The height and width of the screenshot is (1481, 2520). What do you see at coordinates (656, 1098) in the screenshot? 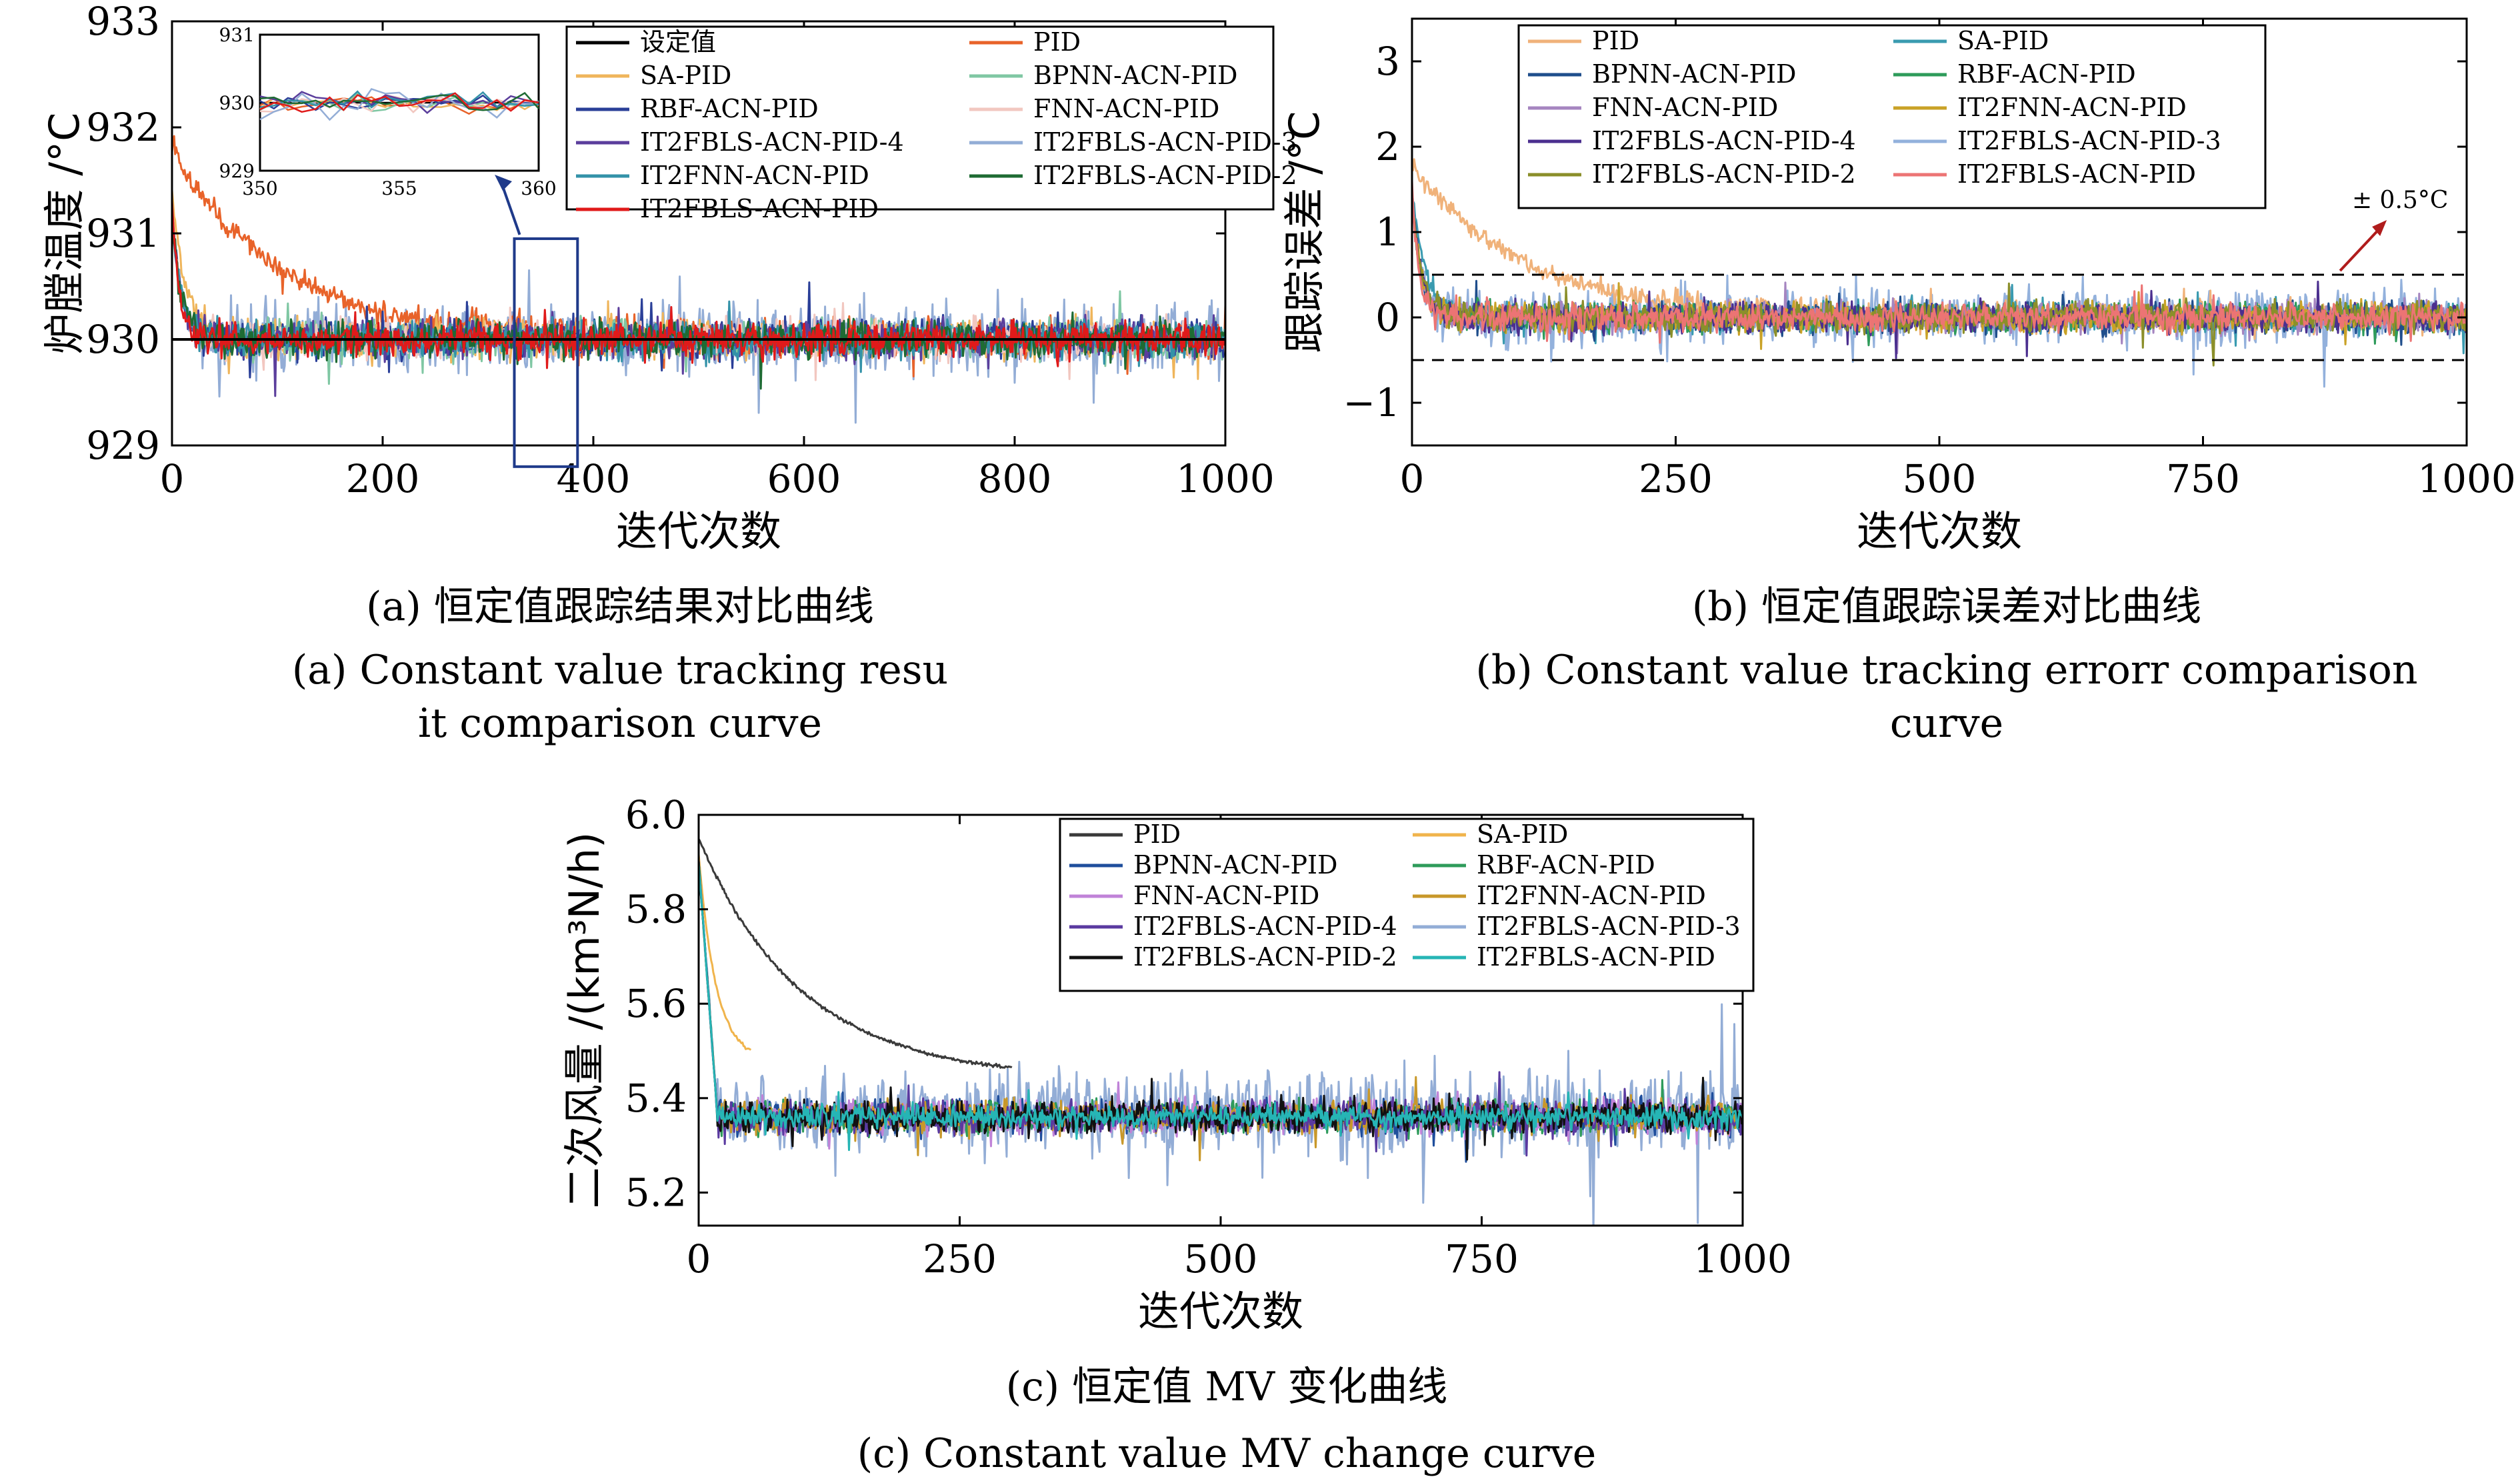
I see `y-tick-label: 5.4` at bounding box center [656, 1098].